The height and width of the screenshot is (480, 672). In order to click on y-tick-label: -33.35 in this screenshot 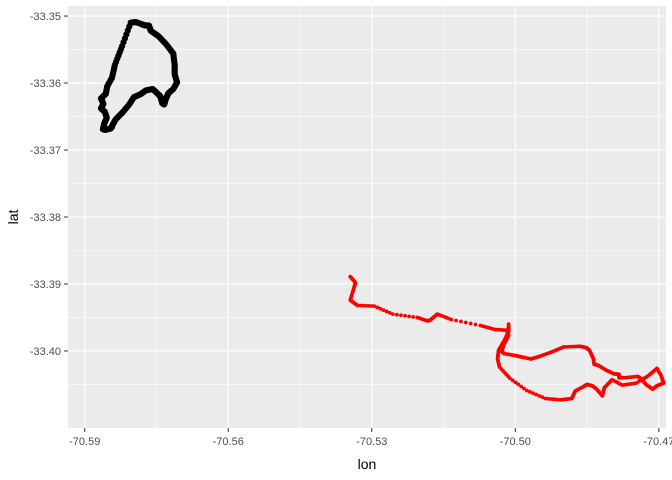, I will do `click(45, 17)`.